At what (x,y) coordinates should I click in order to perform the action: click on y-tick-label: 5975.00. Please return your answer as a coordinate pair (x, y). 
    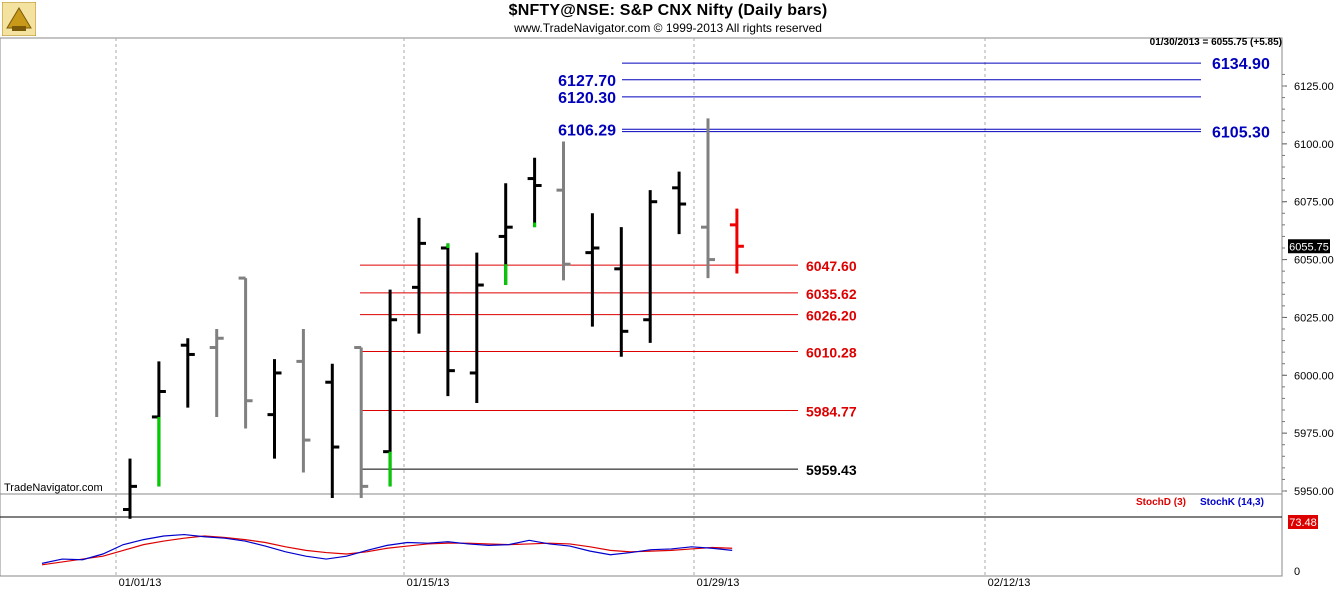
    Looking at the image, I should click on (1314, 434).